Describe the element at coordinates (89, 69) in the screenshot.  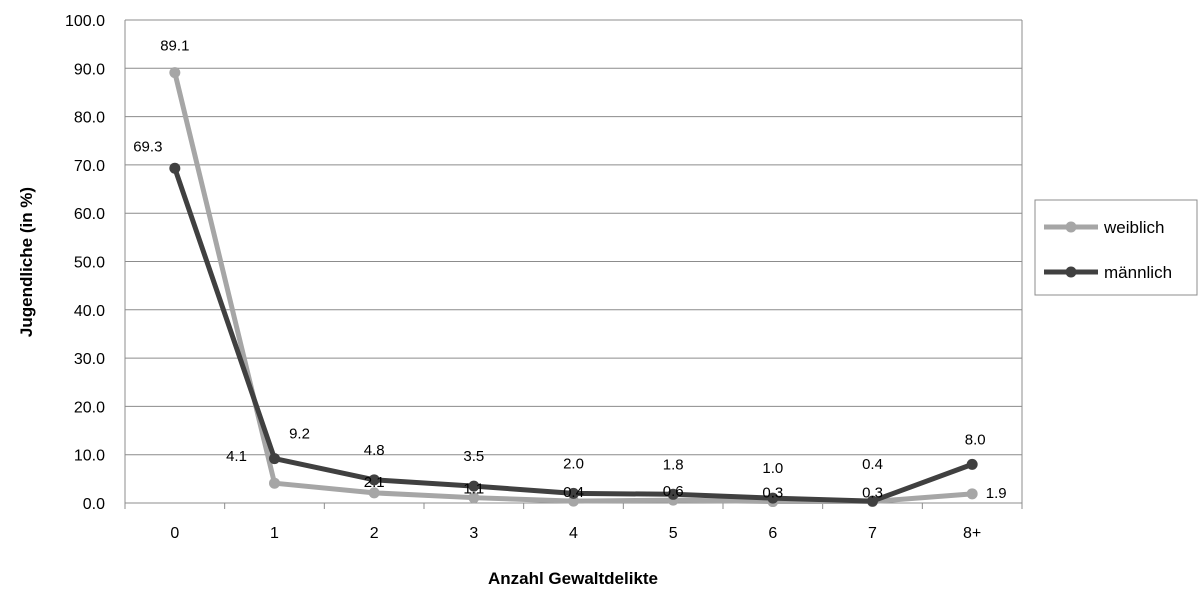
I see `y-tick-label: 90.0` at that location.